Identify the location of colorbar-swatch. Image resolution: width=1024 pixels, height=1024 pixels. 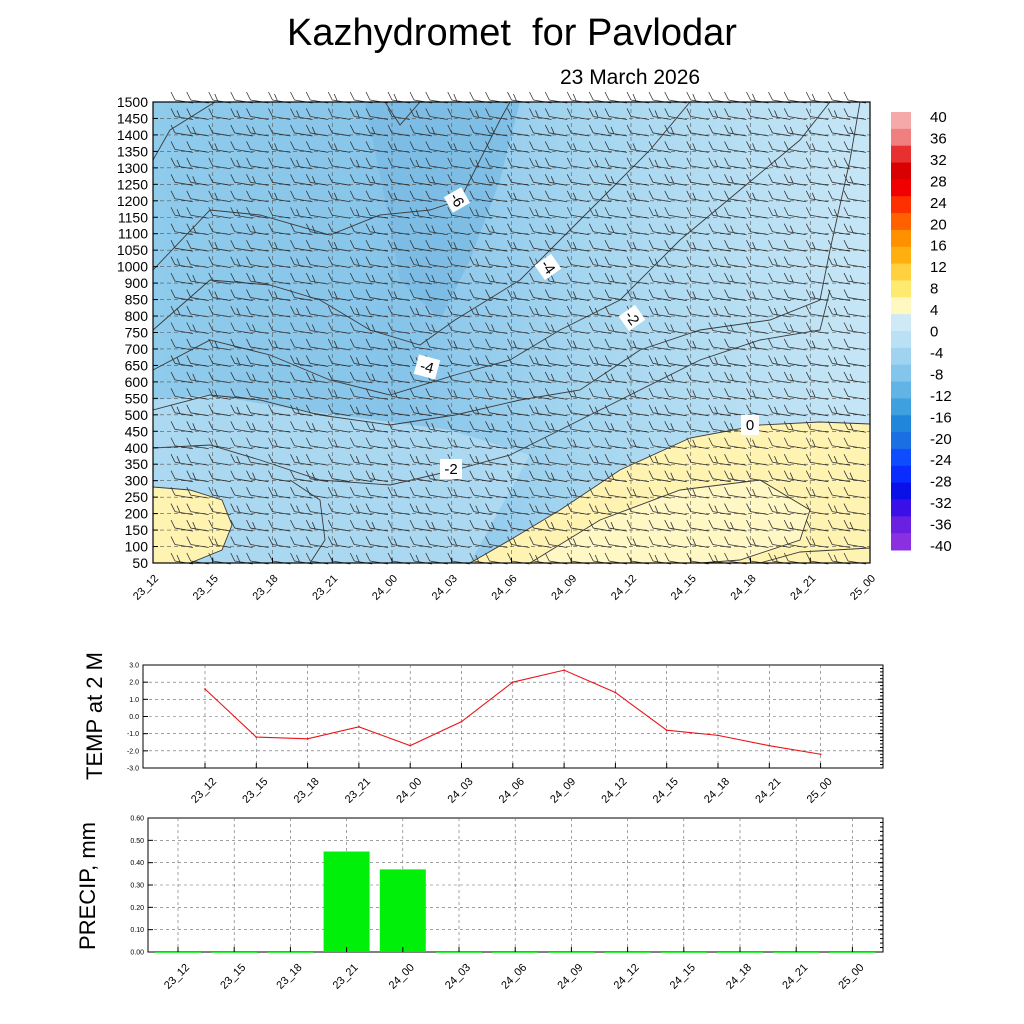
(901, 424).